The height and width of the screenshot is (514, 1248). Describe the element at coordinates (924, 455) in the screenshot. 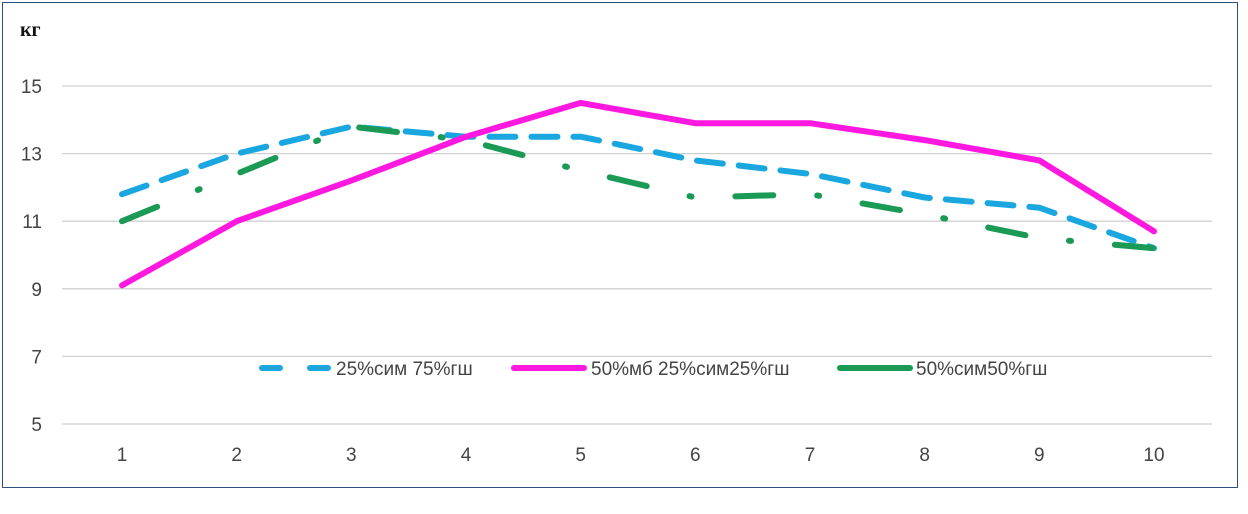

I see `x-tick-label: 8` at that location.